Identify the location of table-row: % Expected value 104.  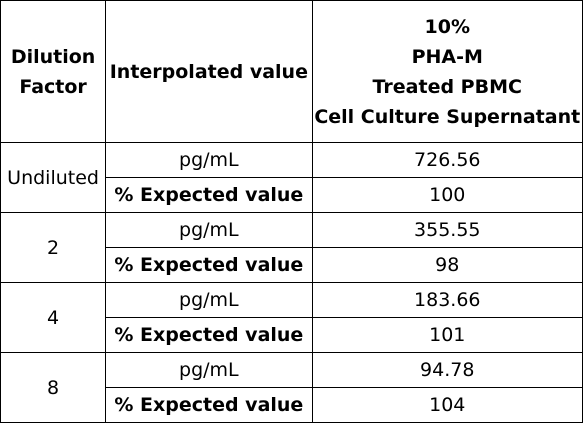
(292, 405).